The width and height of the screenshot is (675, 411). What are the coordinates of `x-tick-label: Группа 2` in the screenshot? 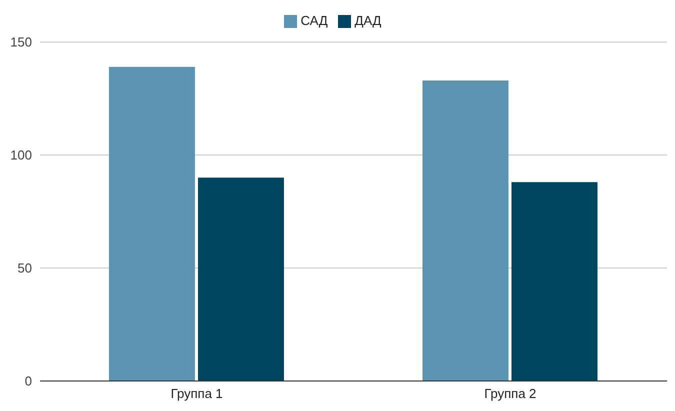 It's located at (510, 394).